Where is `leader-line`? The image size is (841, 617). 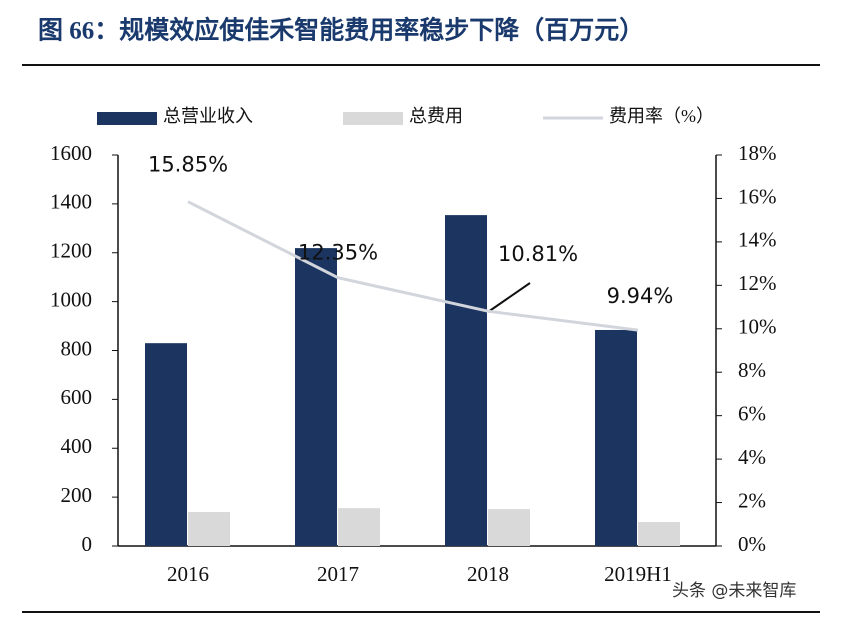
leader-line is located at coordinates (509, 297).